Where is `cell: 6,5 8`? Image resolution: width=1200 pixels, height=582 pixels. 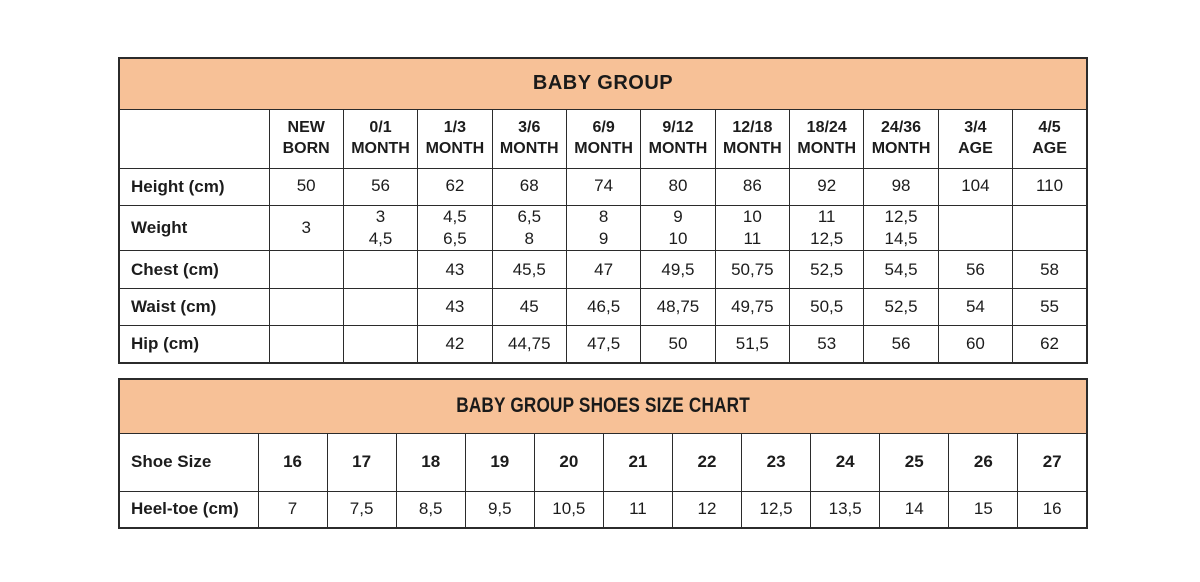
cell: 6,5 8 is located at coordinates (529, 228).